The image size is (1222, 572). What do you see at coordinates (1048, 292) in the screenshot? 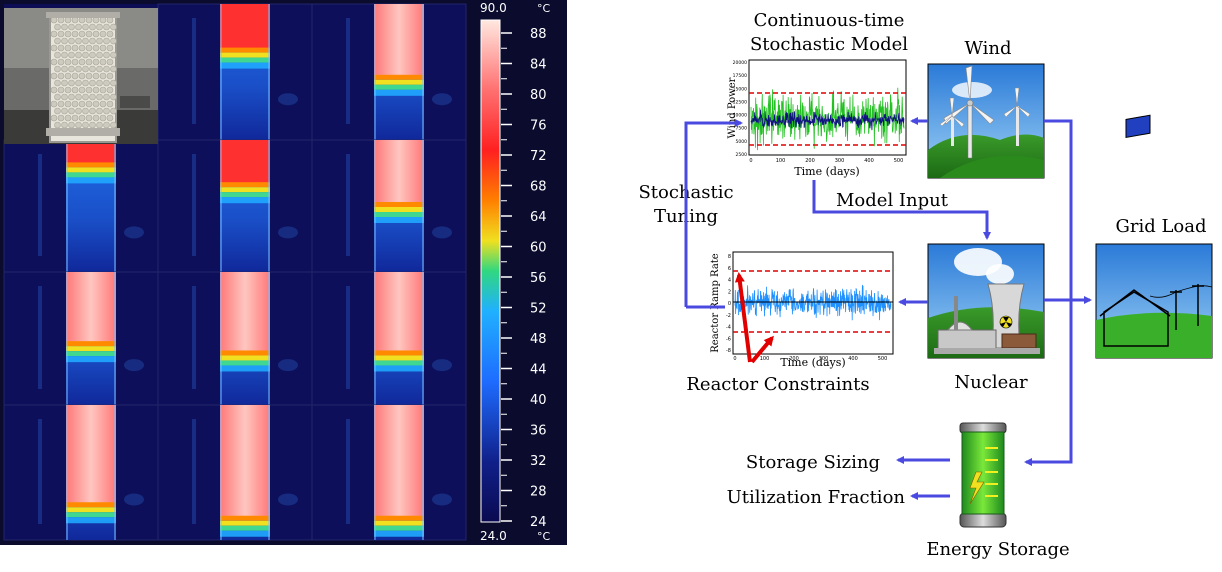
I see `arrow-wind-to-storage` at bounding box center [1048, 292].